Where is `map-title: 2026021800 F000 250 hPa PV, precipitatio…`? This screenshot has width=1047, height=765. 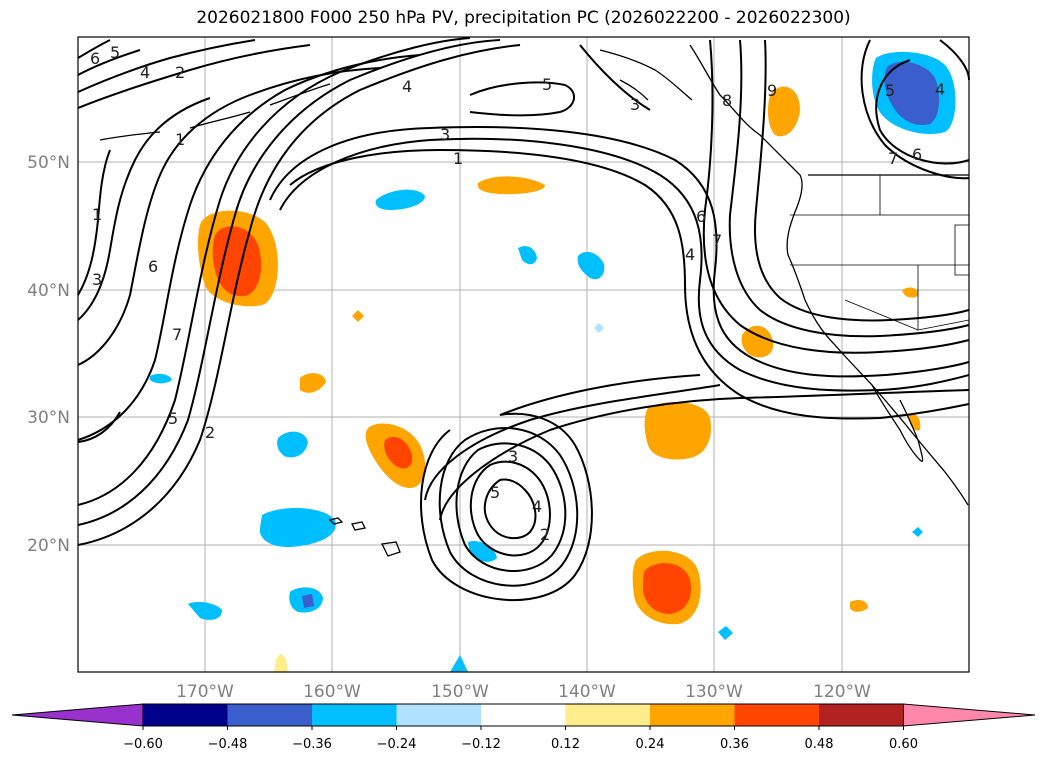
map-title: 2026021800 F000 250 hPa PV, precipitatio… is located at coordinates (523, 18).